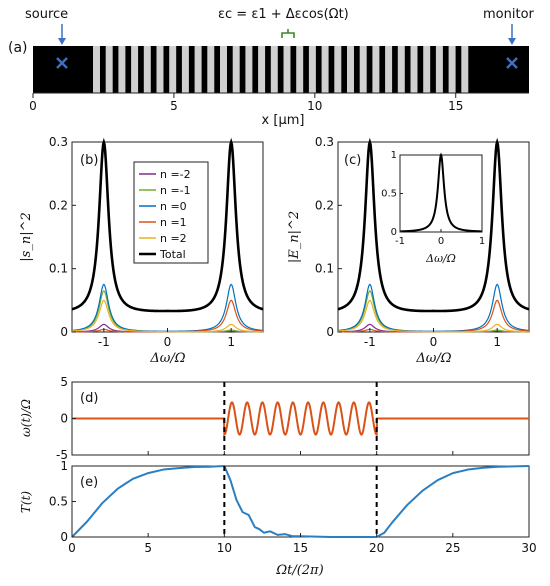 The image size is (550, 586). I want to click on x-tick-label: -1, so click(370, 342).